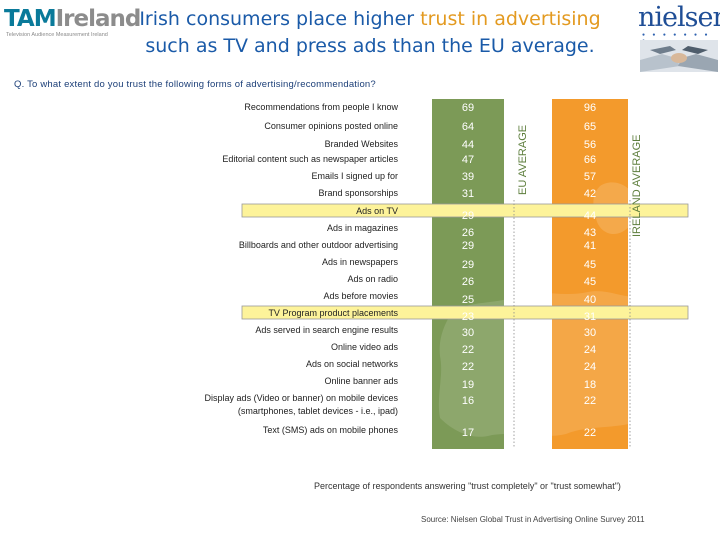  Describe the element at coordinates (468, 177) in the screenshot. I see `eu-value-label: 39` at that location.